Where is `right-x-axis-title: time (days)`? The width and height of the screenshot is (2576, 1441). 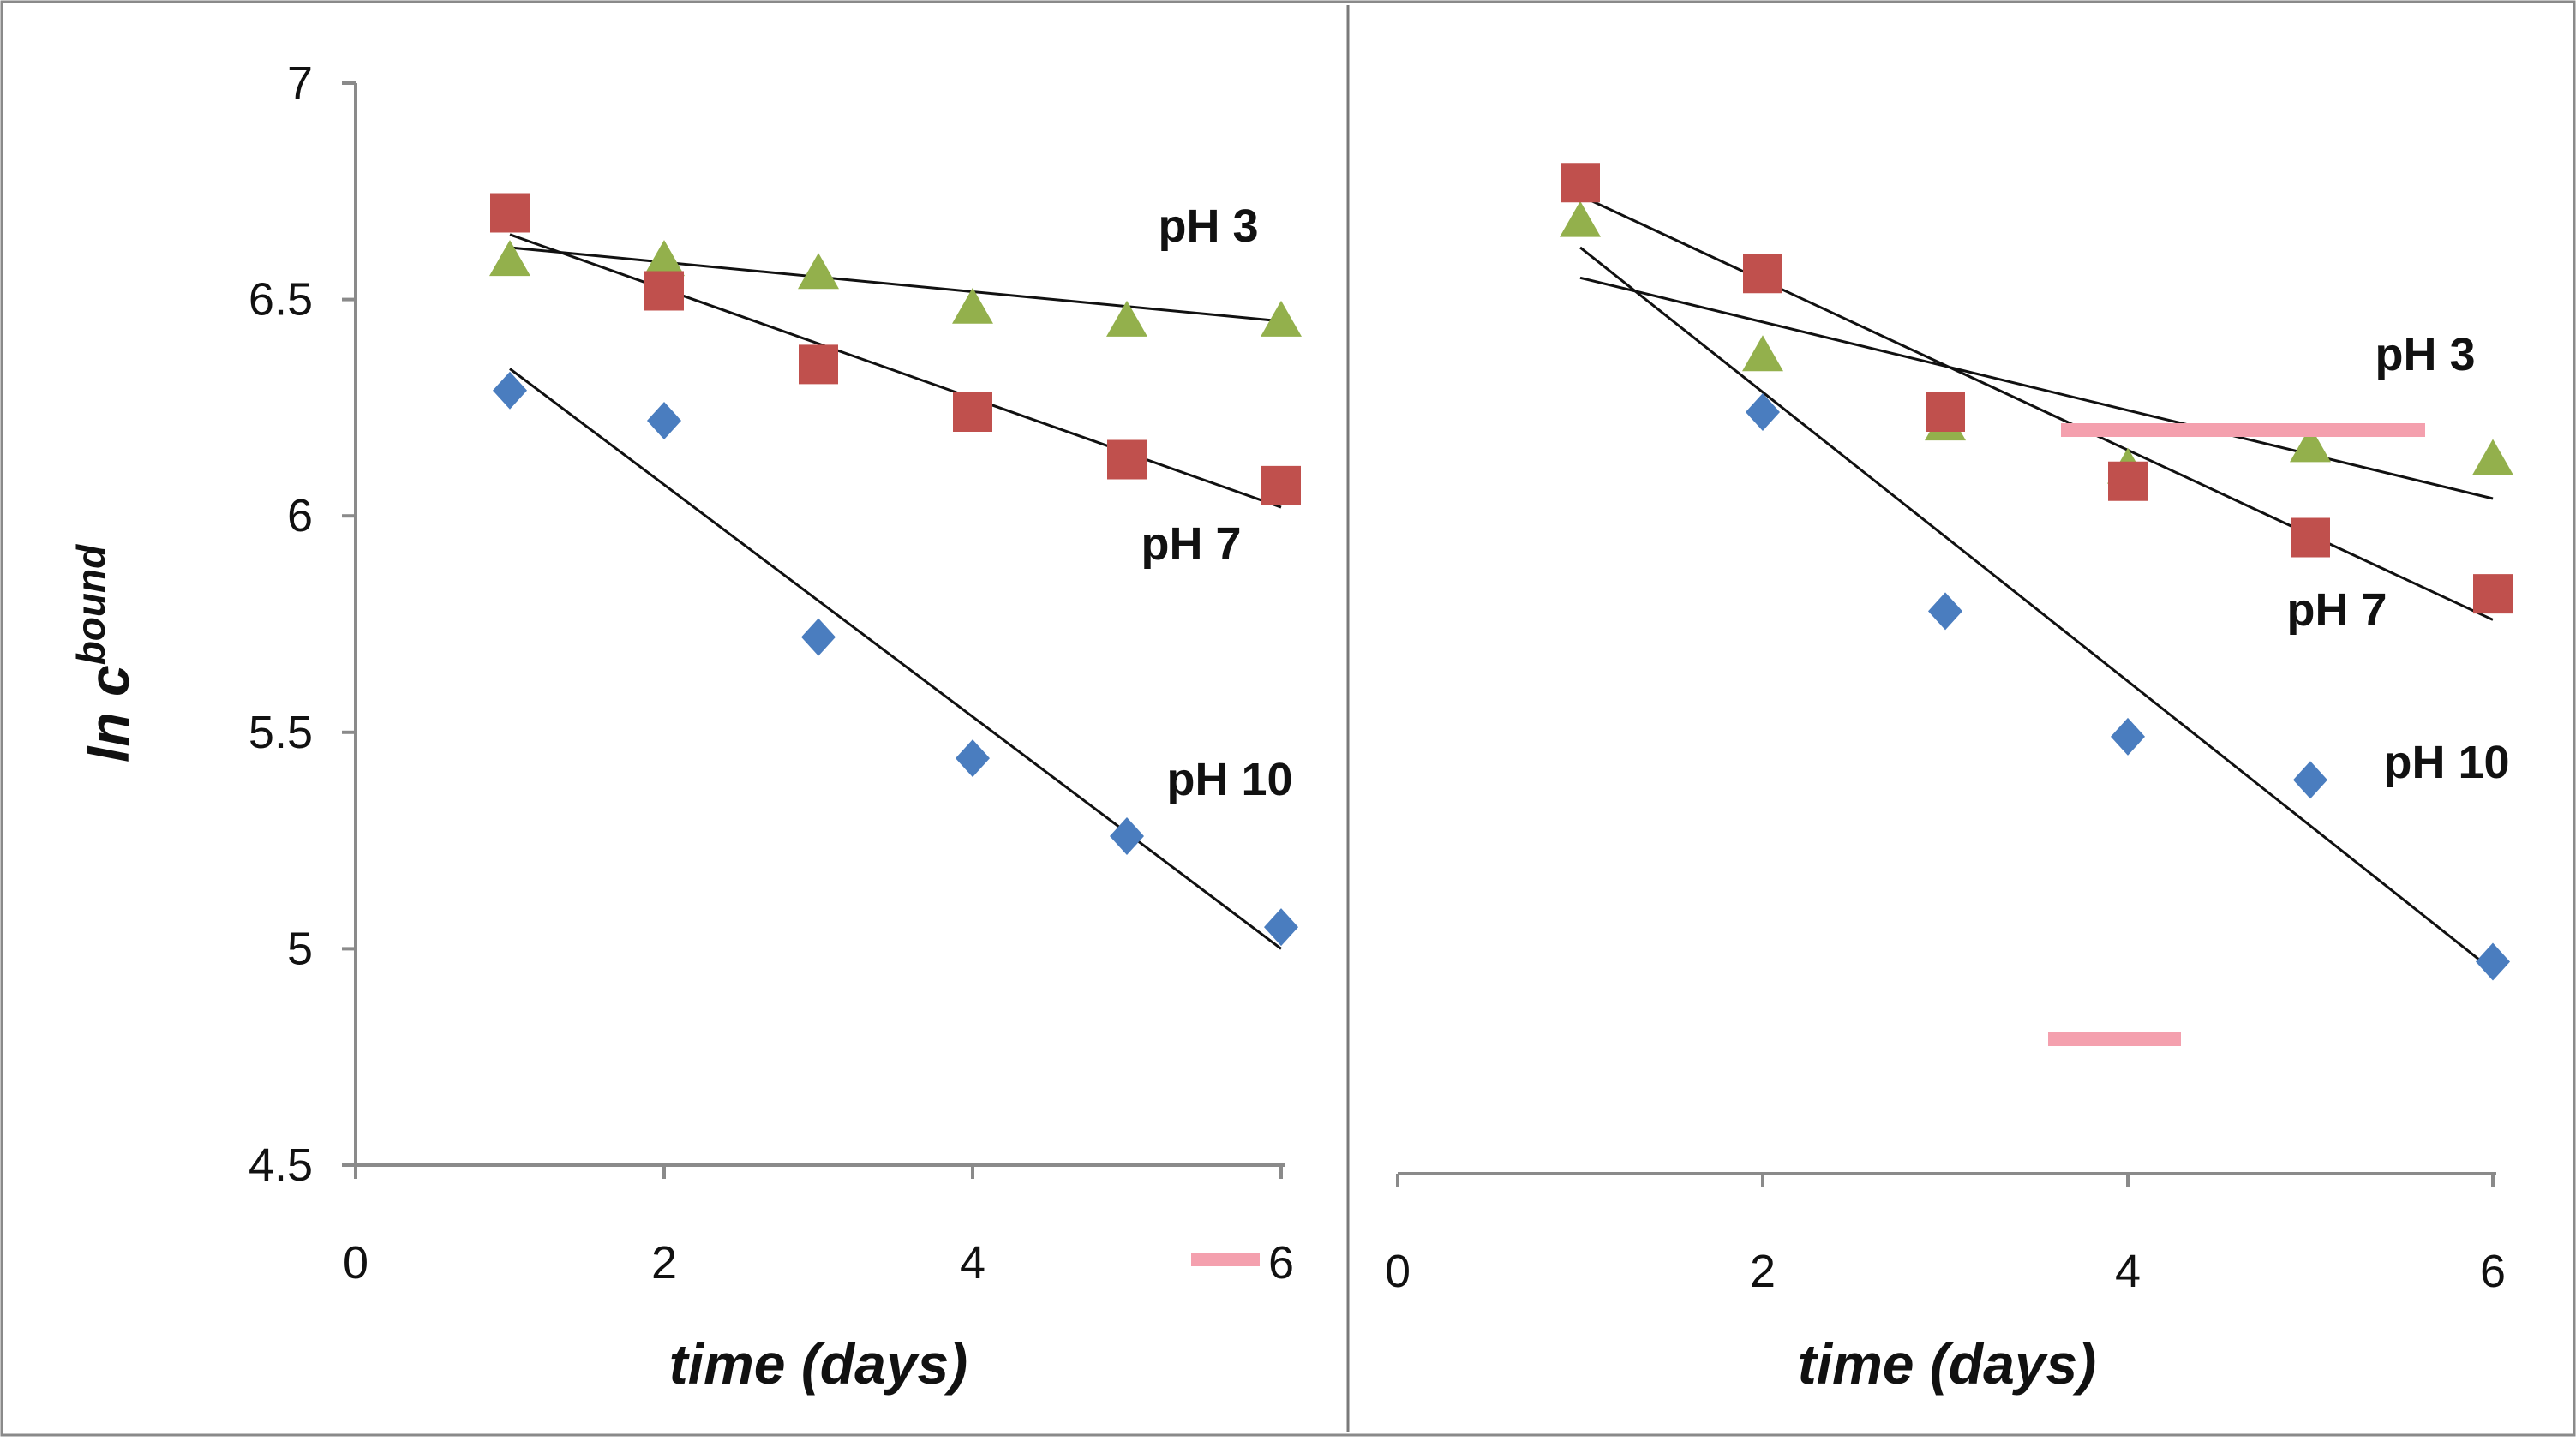
right-x-axis-title: time (days) is located at coordinates (1947, 1364).